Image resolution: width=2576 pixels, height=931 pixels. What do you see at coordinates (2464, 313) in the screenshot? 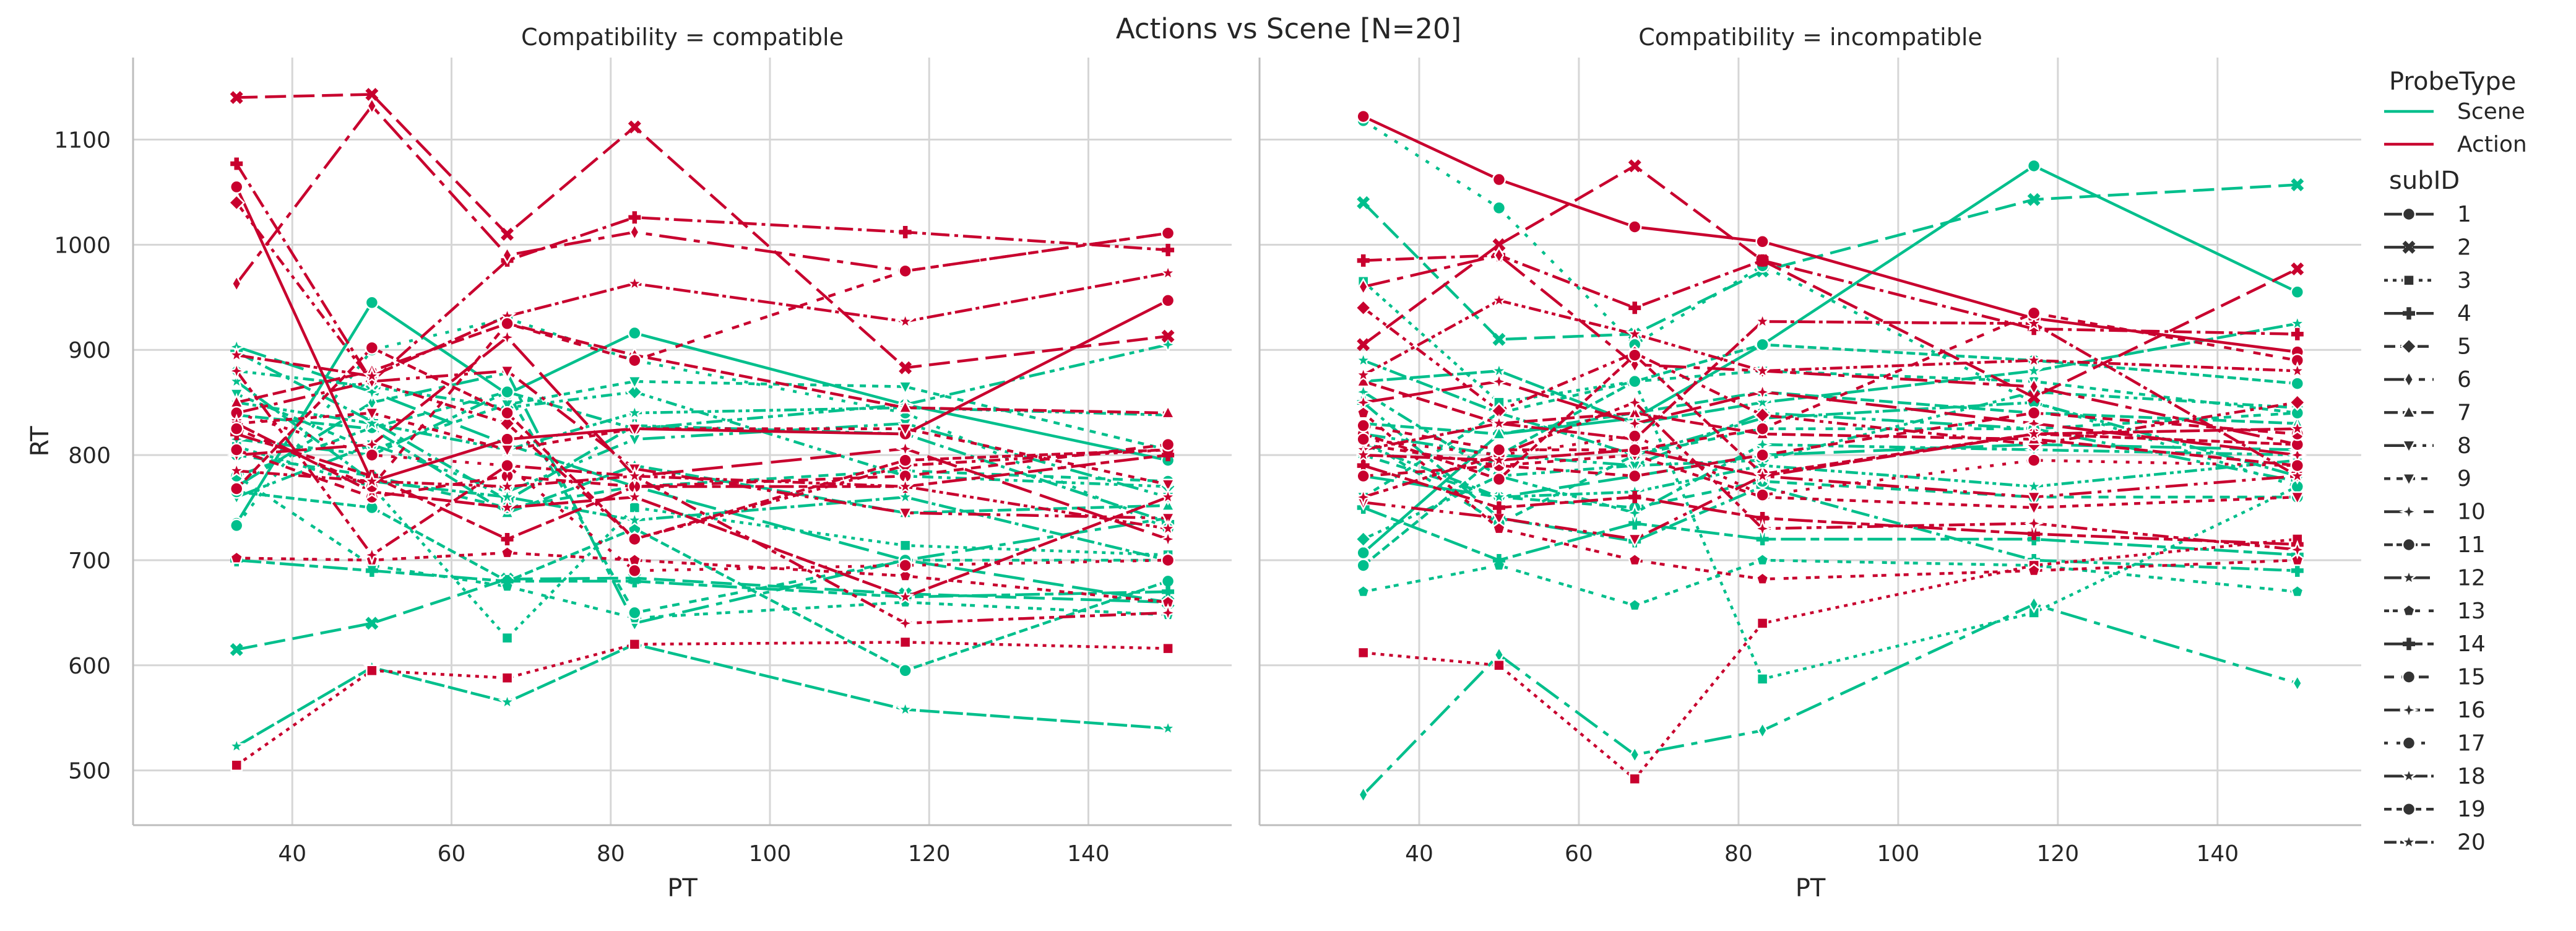
I see `legend-label: 4` at bounding box center [2464, 313].